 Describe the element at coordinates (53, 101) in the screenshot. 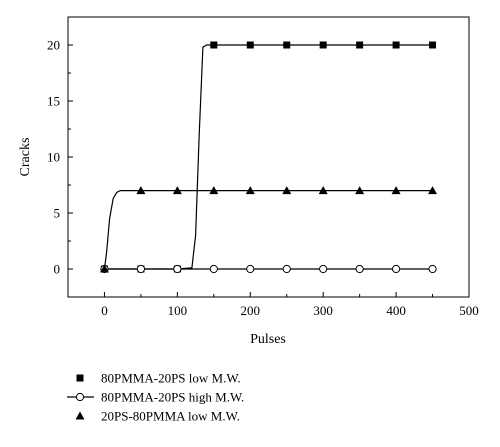

I see `y-tick-label: 15` at that location.